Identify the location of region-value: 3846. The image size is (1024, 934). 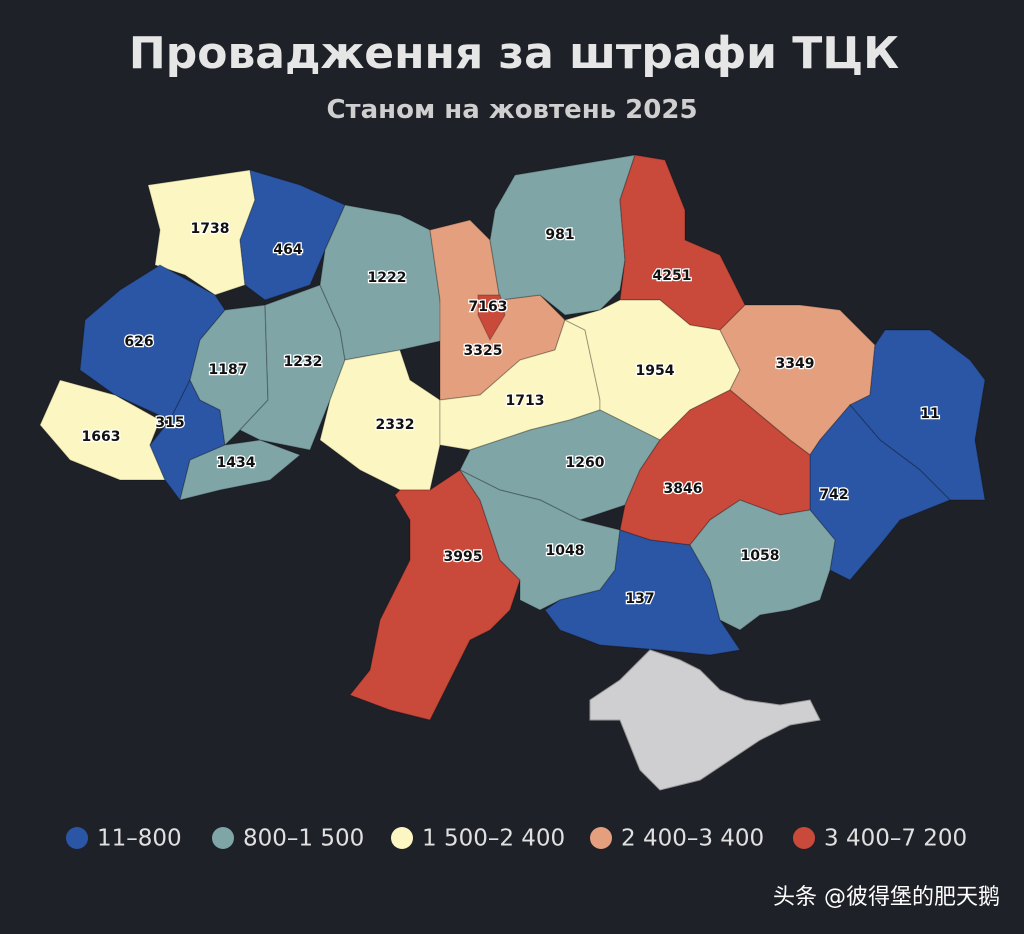
(683, 489).